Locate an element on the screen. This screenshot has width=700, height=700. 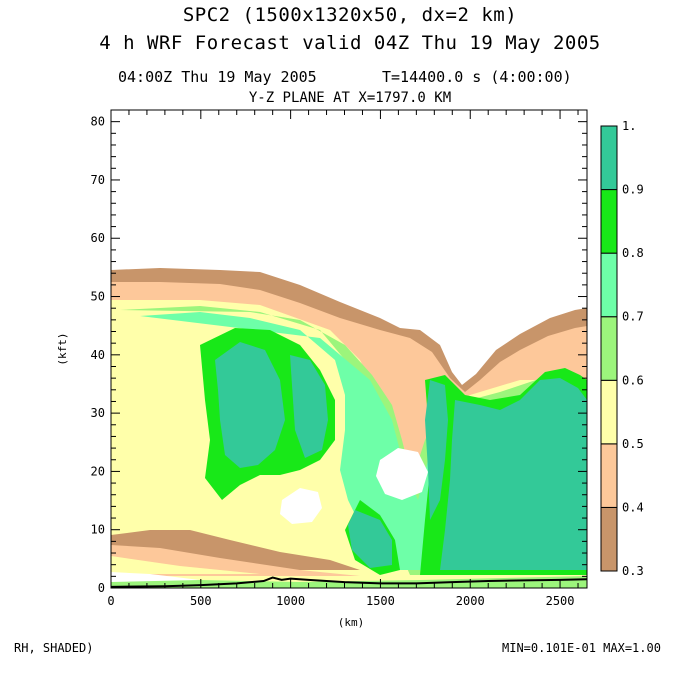
colorbar-label: 0.9 is located at coordinates (633, 190).